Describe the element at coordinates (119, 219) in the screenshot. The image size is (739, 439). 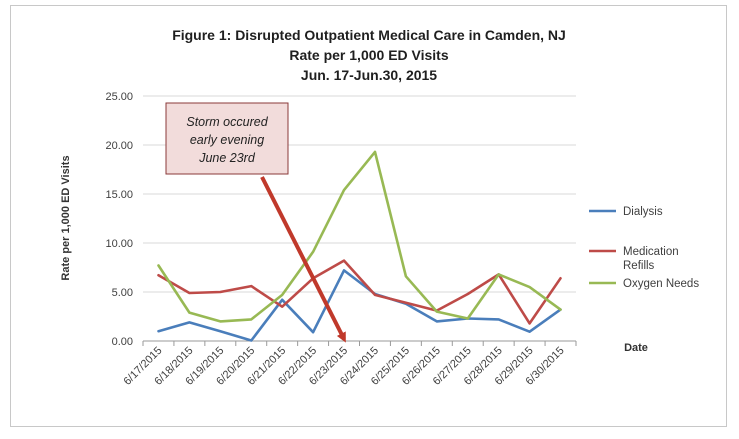
I see `y-tick-labels: 0.00 5.00 10.00 15.00 20.00 25.00` at that location.